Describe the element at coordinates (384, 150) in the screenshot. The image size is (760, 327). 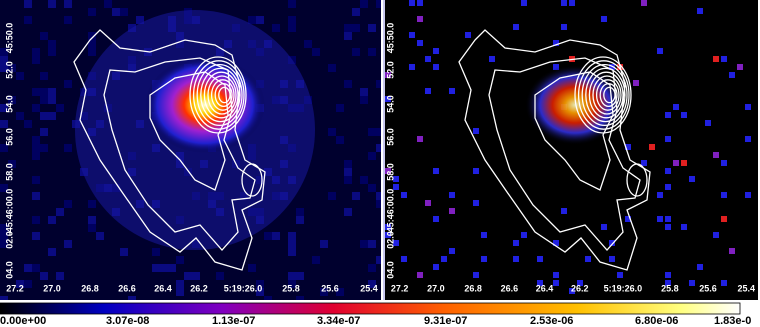
I see `divider` at that location.